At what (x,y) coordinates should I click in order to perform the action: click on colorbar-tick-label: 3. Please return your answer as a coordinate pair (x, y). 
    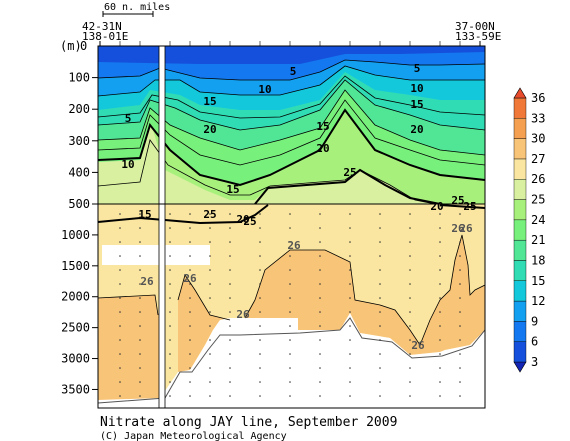
    Looking at the image, I should click on (534, 362).